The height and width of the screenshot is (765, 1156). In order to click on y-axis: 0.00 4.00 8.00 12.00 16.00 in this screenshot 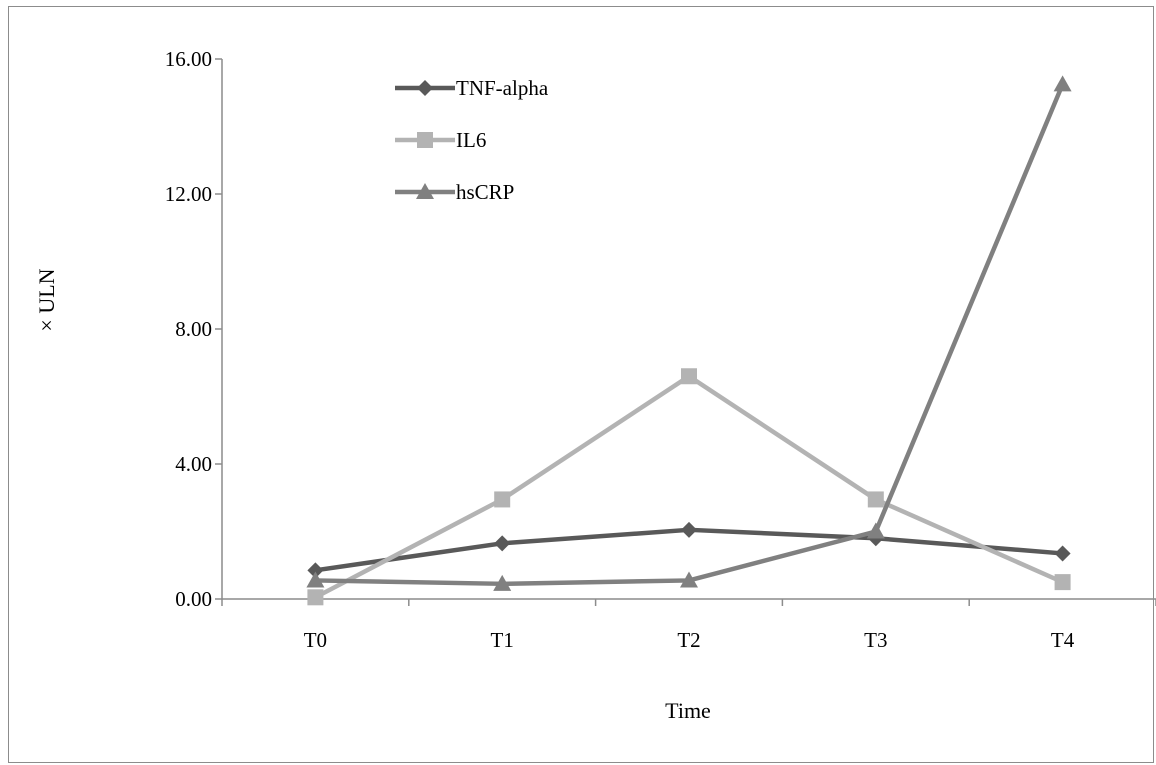, I will do `click(194, 329)`.